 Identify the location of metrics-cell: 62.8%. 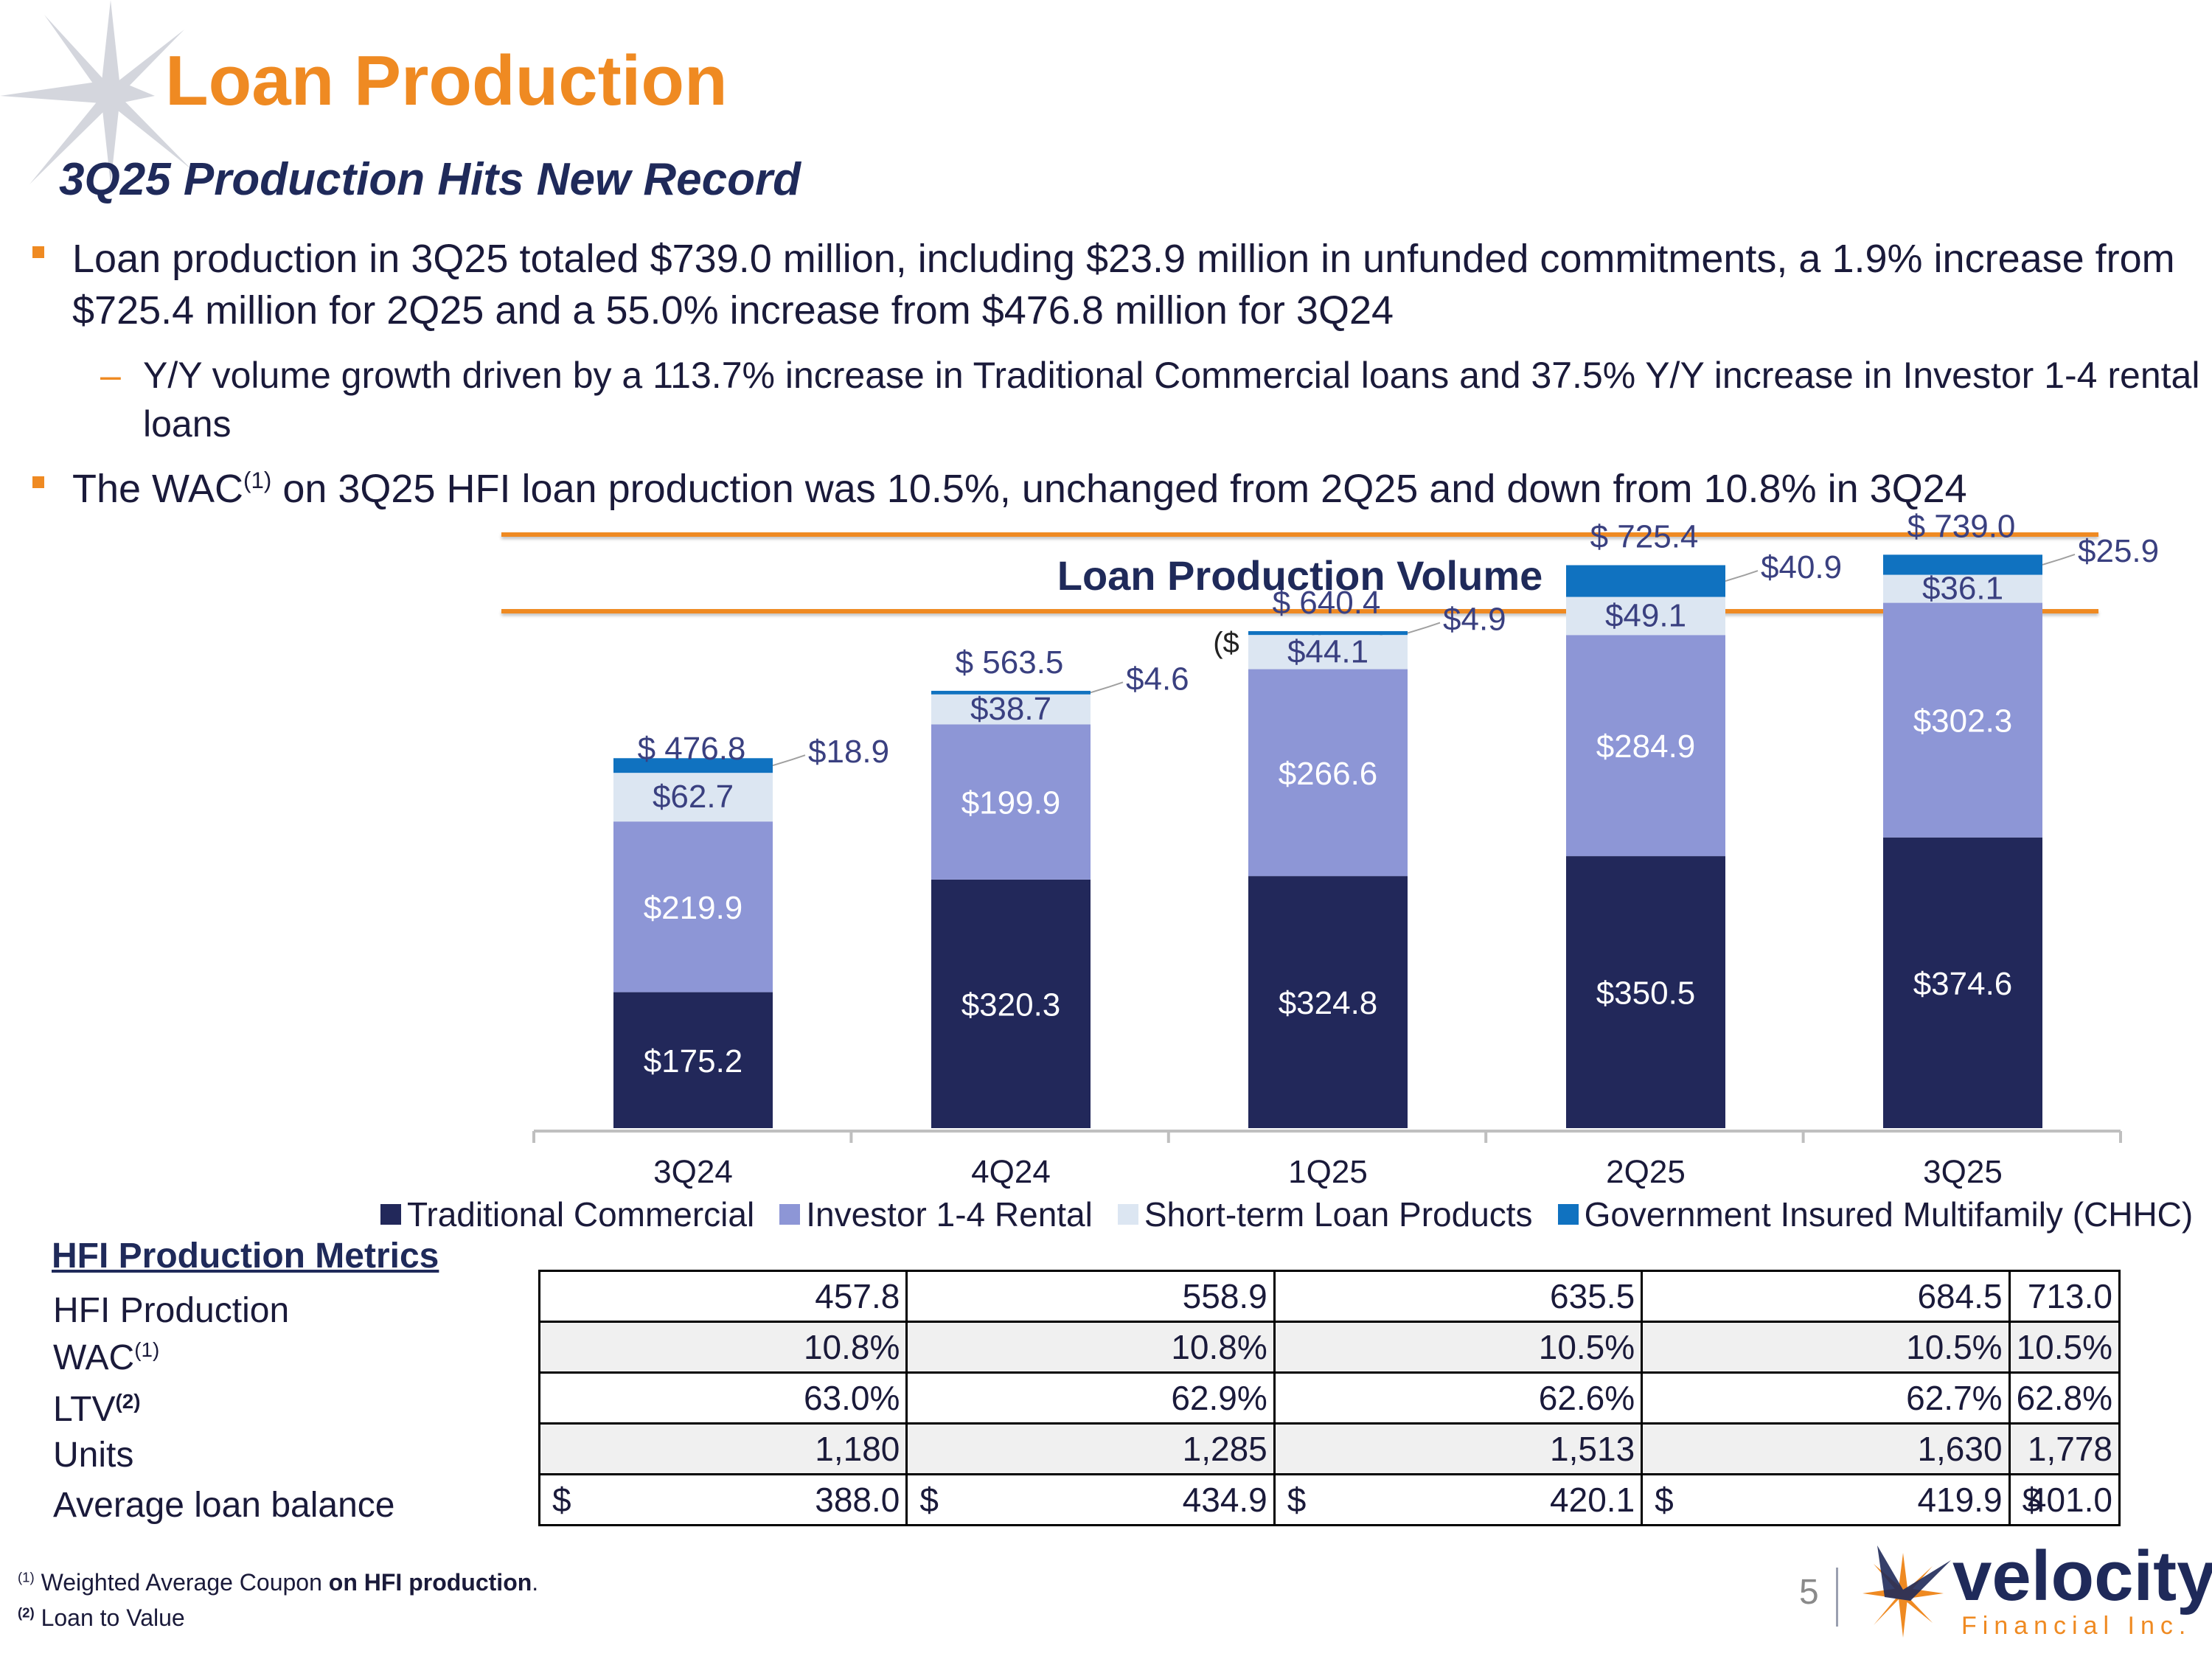
(2064, 1398).